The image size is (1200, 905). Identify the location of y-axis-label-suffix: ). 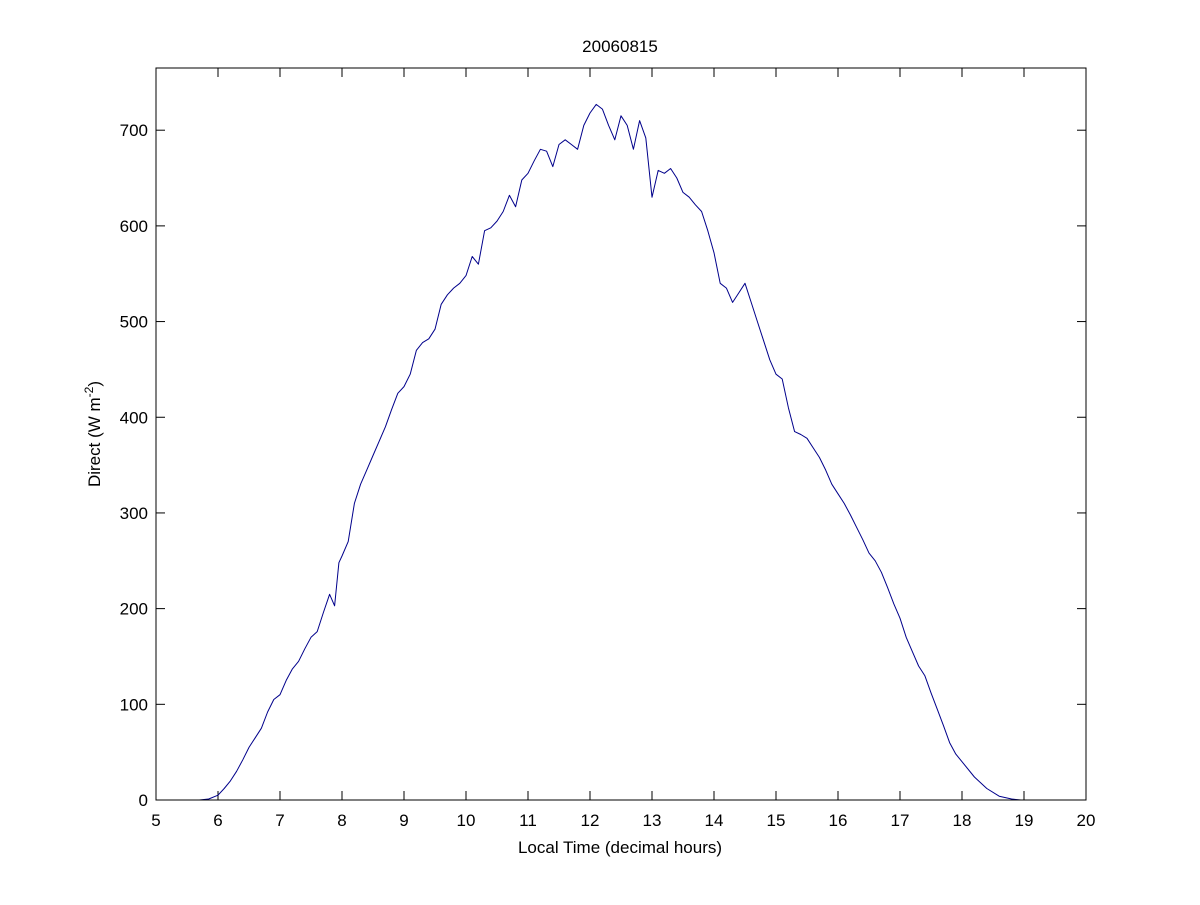
(94, 384).